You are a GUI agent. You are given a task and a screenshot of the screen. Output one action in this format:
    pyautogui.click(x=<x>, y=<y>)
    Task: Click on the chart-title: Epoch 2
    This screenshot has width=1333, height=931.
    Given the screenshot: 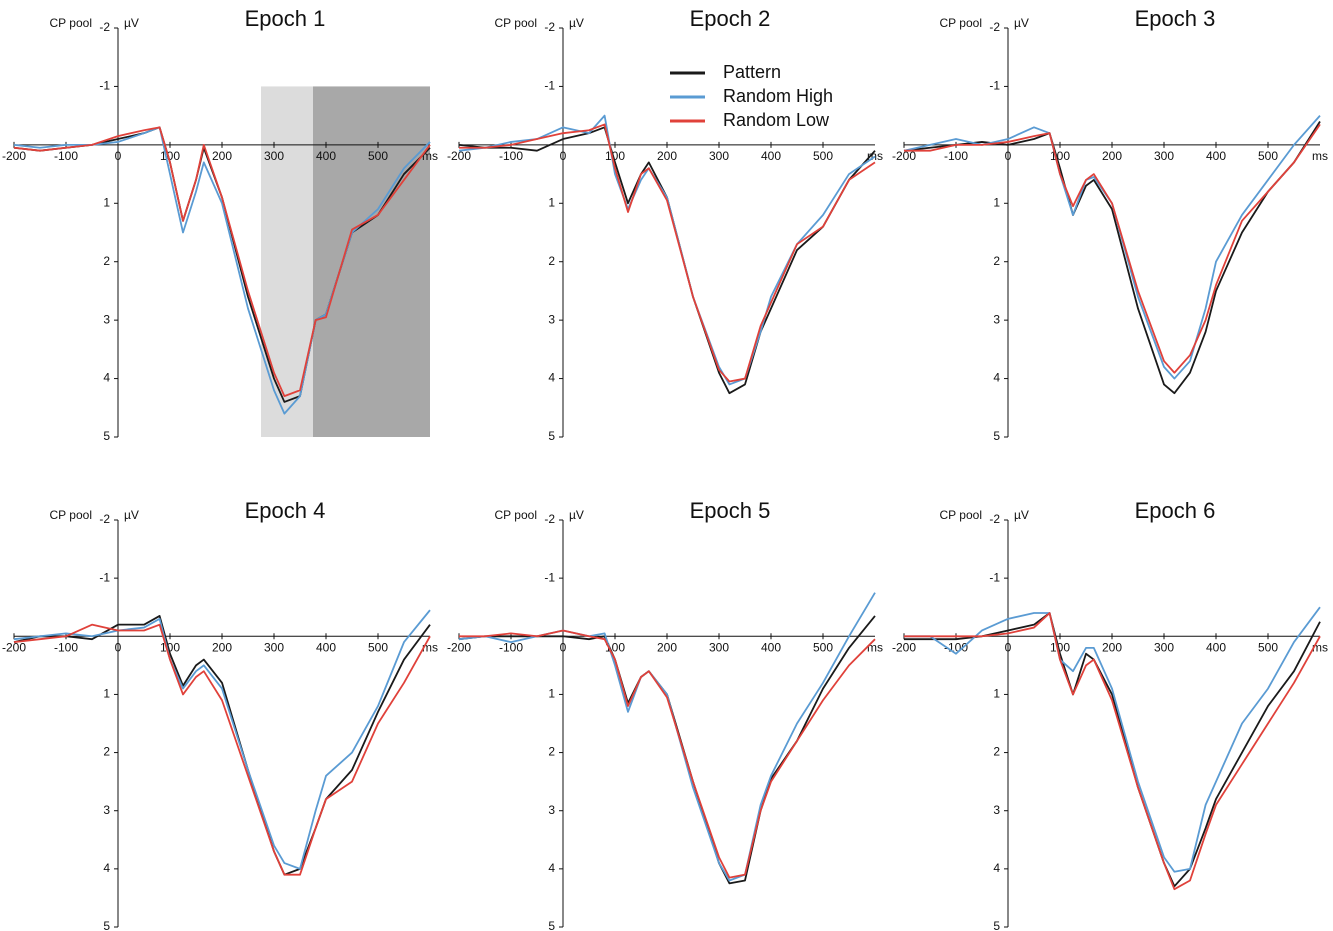 What is the action you would take?
    pyautogui.click(x=730, y=18)
    